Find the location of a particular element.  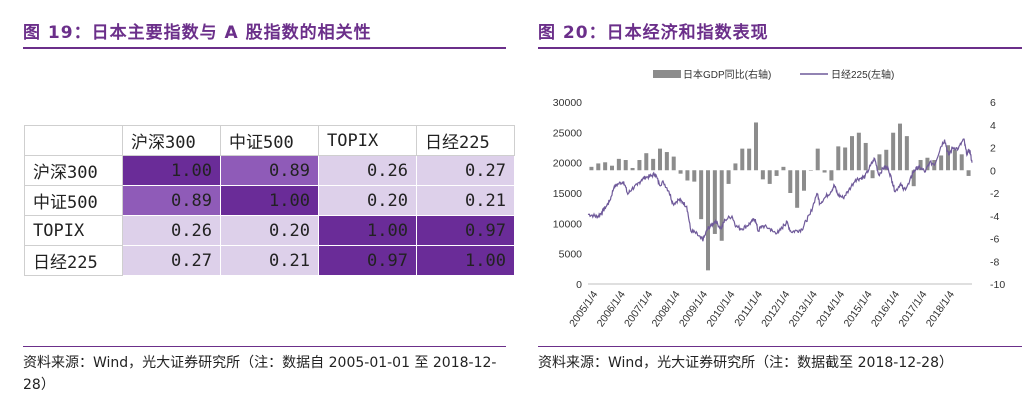

right-axis-tick: -4 is located at coordinates (994, 217).